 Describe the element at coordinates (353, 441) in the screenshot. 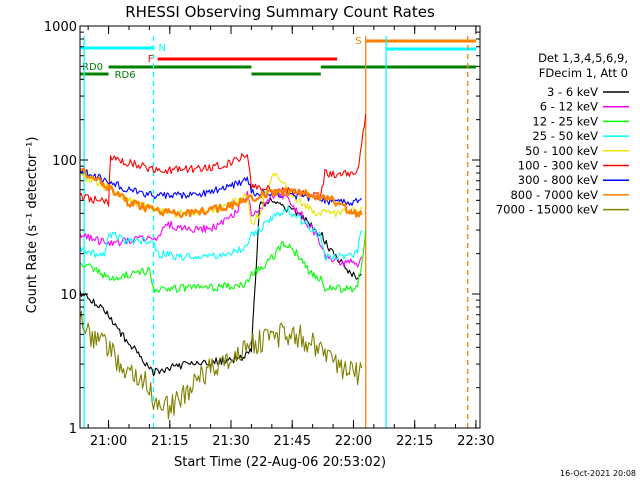

I see `x-tick-label-4: 22:00` at that location.